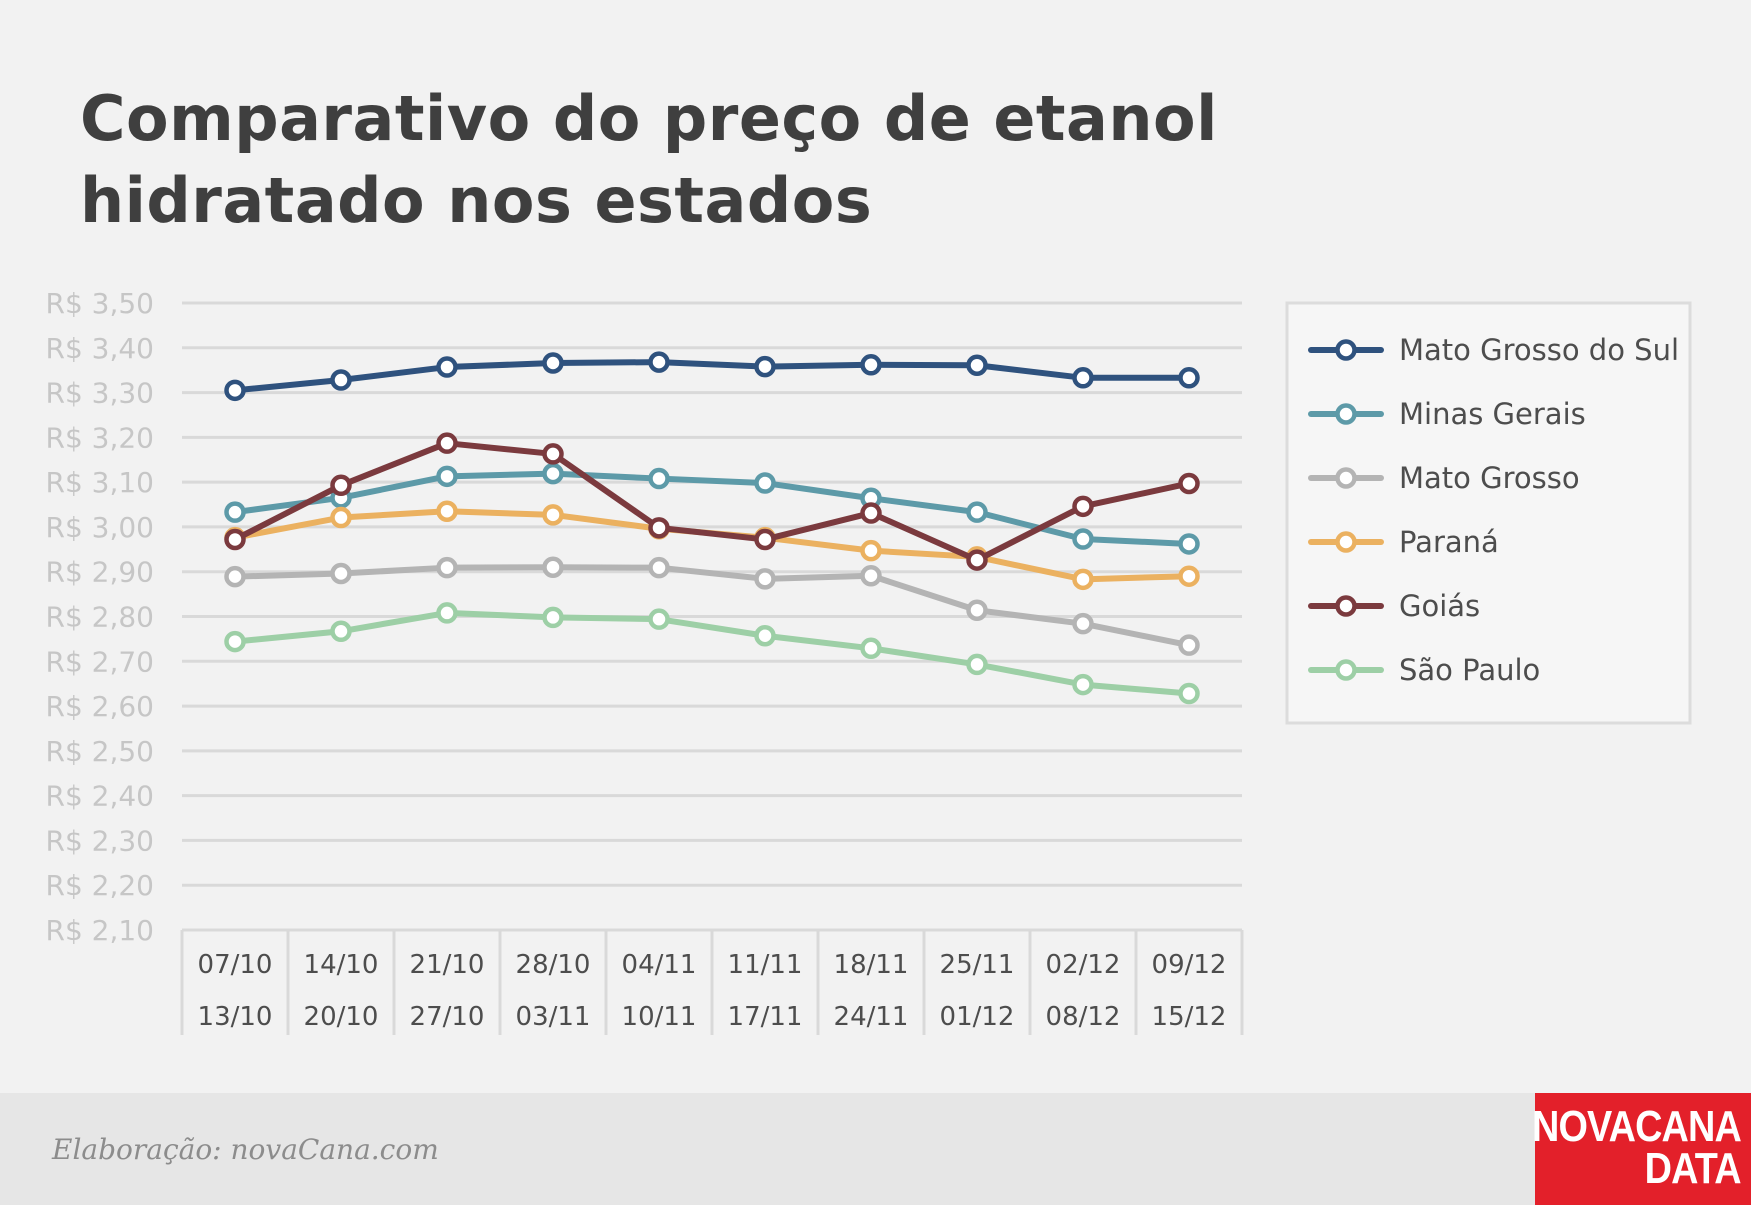  Describe the element at coordinates (1693, 1168) in the screenshot. I see `logo-line-2: DATA` at that location.